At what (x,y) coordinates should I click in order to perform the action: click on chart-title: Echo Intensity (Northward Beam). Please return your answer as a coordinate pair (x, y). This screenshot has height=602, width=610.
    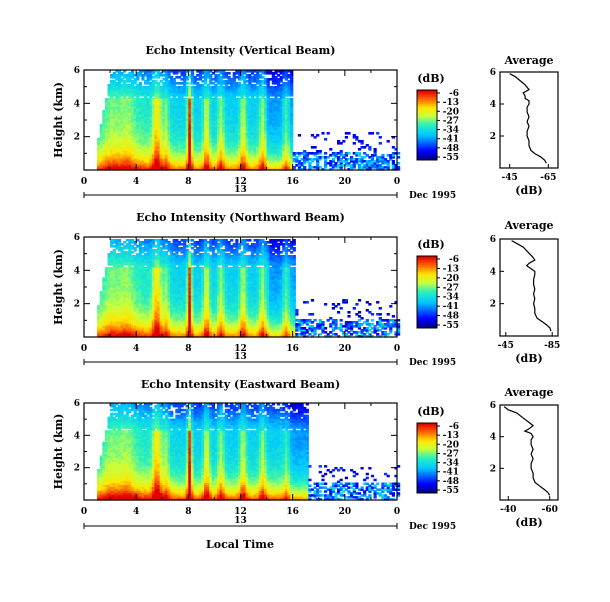
    Looking at the image, I should click on (240, 217).